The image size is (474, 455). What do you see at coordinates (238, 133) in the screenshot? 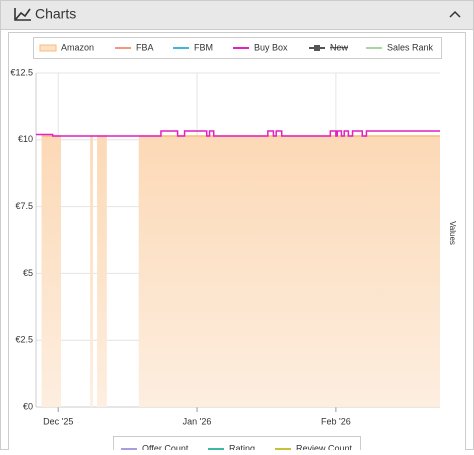
I see `line` at bounding box center [238, 133].